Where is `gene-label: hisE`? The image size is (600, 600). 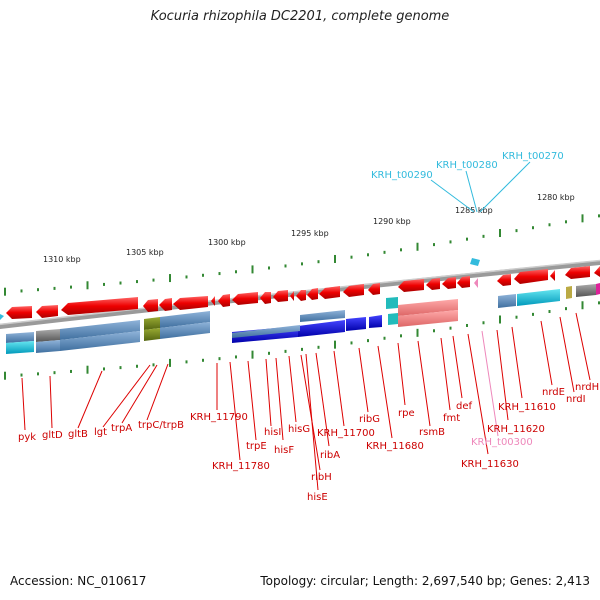 gene-label: hisE is located at coordinates (317, 497).